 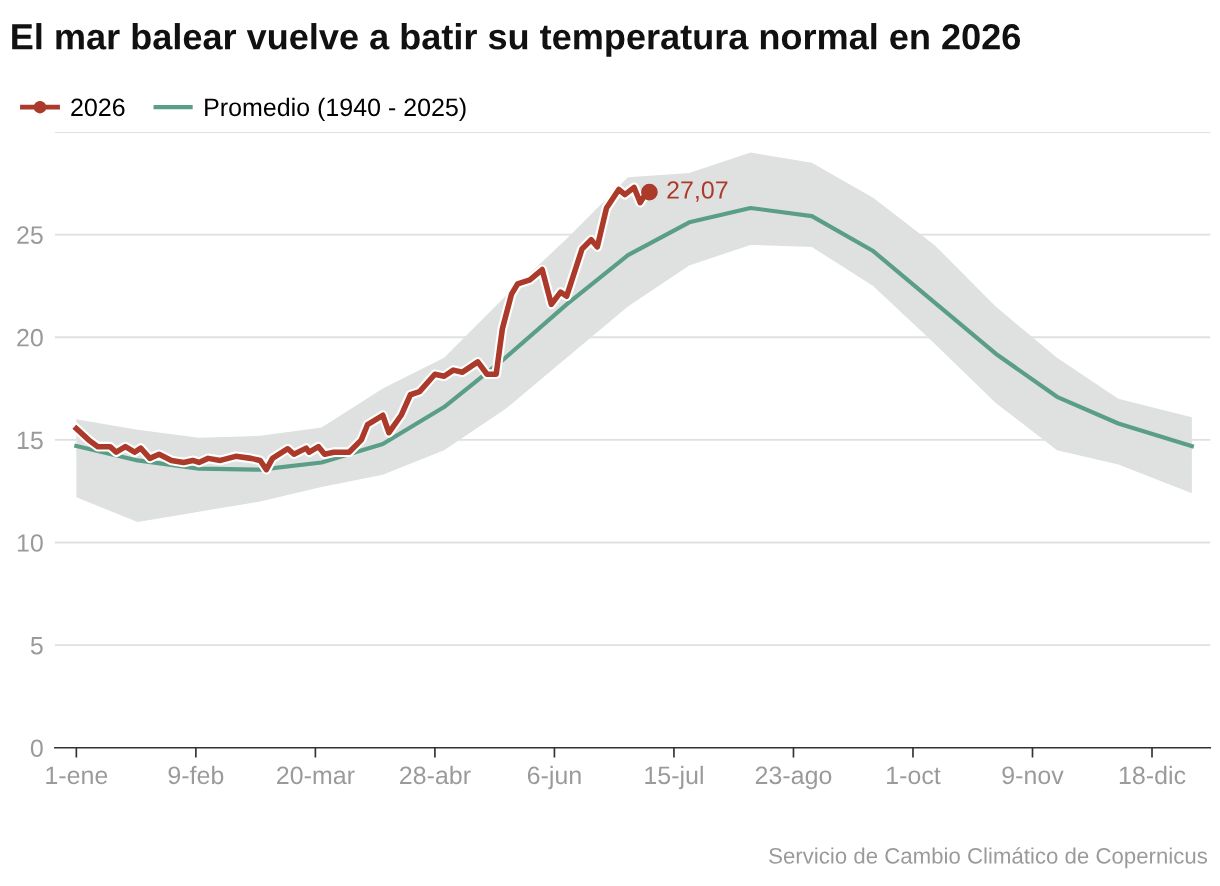 I want to click on legend-label: 2026, so click(x=98, y=107).